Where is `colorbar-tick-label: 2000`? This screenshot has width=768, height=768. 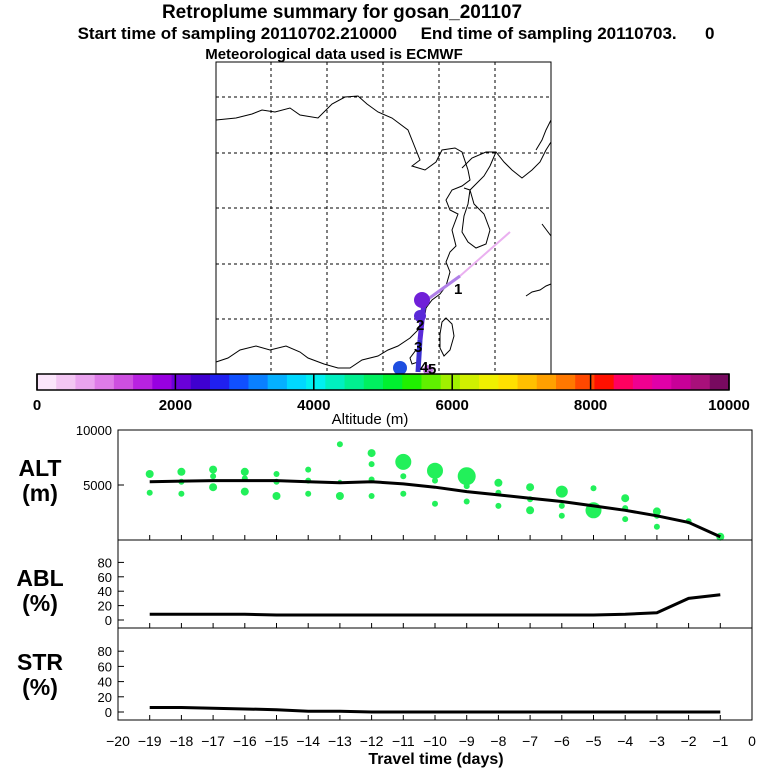 colorbar-tick-label: 2000 is located at coordinates (175, 405).